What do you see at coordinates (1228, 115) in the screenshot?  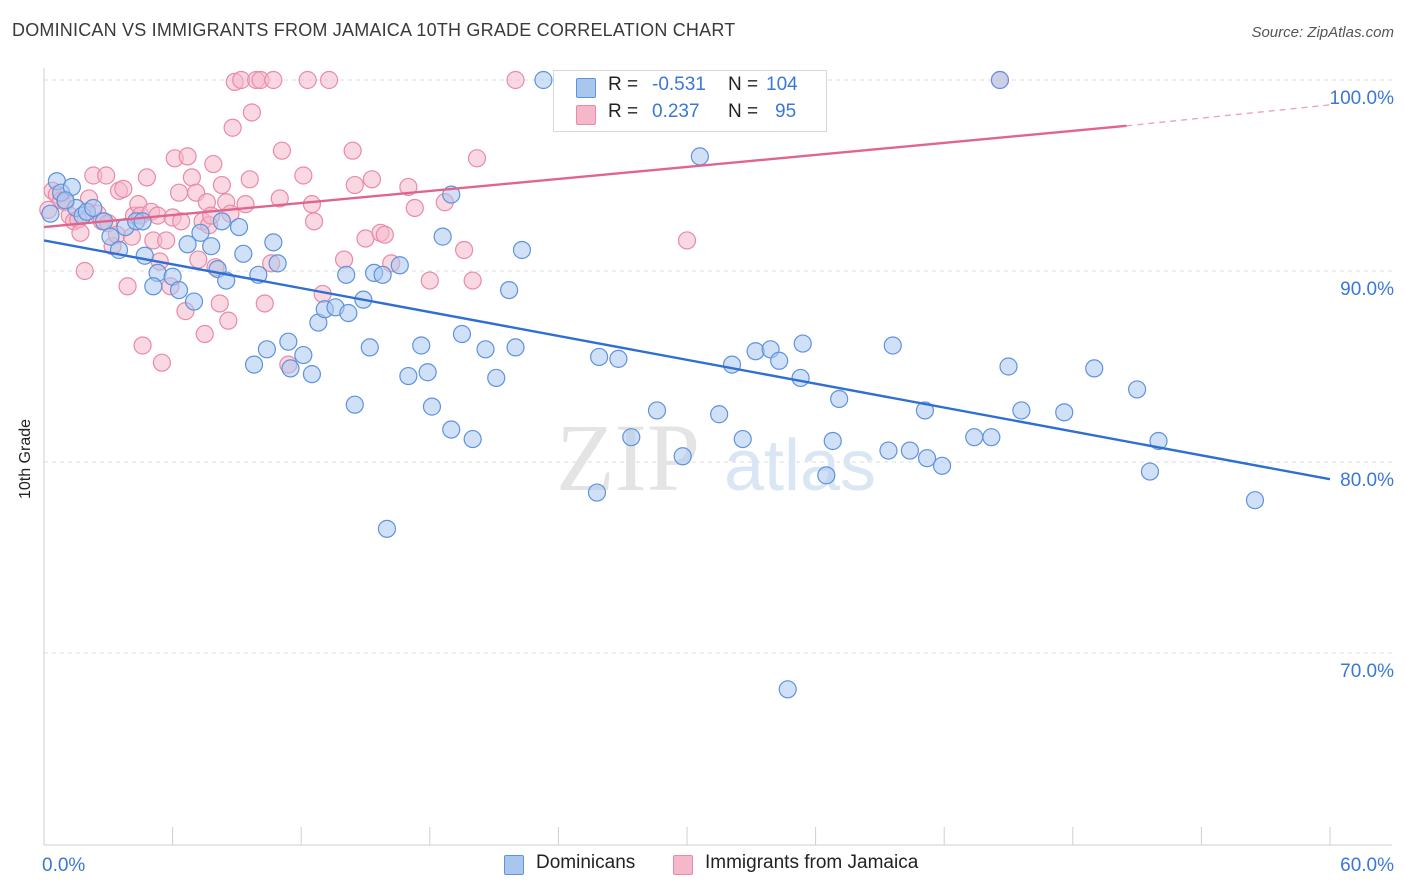 I see `jamaica-trend-extension` at bounding box center [1228, 115].